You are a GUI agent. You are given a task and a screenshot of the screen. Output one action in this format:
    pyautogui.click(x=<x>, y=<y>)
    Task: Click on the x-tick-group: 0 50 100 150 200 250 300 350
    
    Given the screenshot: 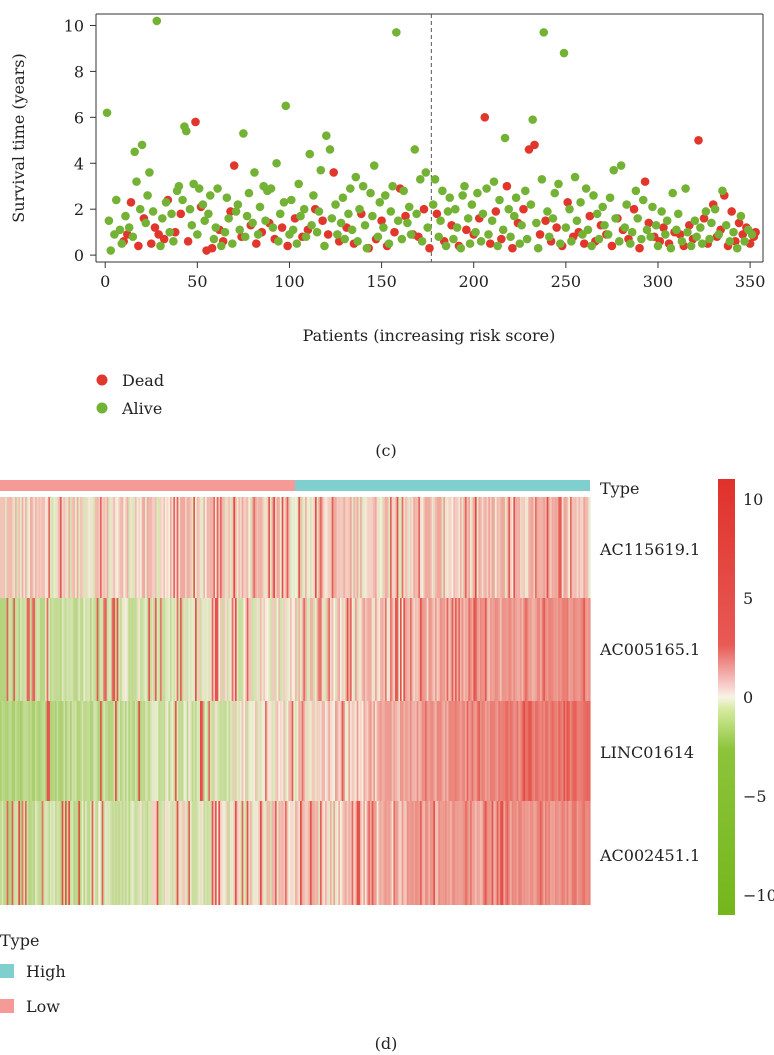 What is the action you would take?
    pyautogui.click(x=432, y=276)
    